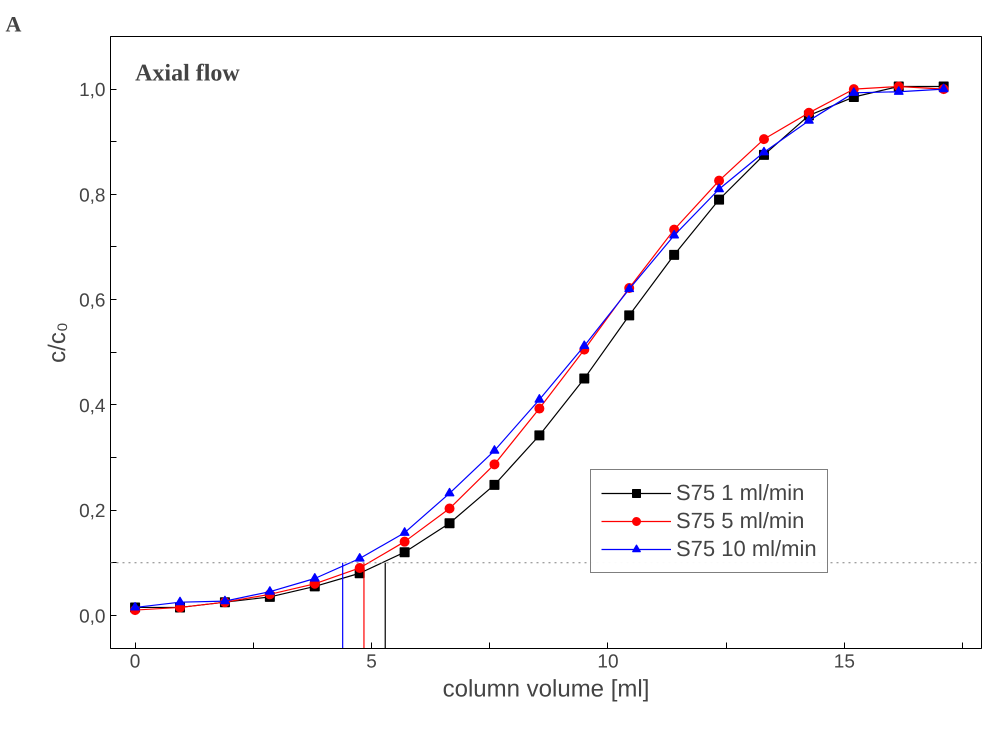 The width and height of the screenshot is (987, 744). I want to click on x-axis-title: column volume [ml], so click(546, 689).